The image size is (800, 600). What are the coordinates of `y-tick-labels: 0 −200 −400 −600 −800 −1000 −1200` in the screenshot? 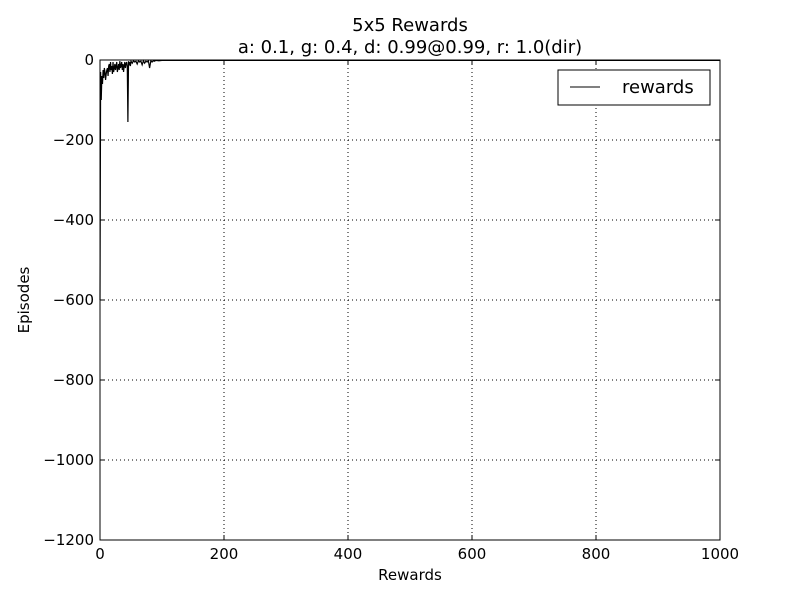 It's located at (68, 300).